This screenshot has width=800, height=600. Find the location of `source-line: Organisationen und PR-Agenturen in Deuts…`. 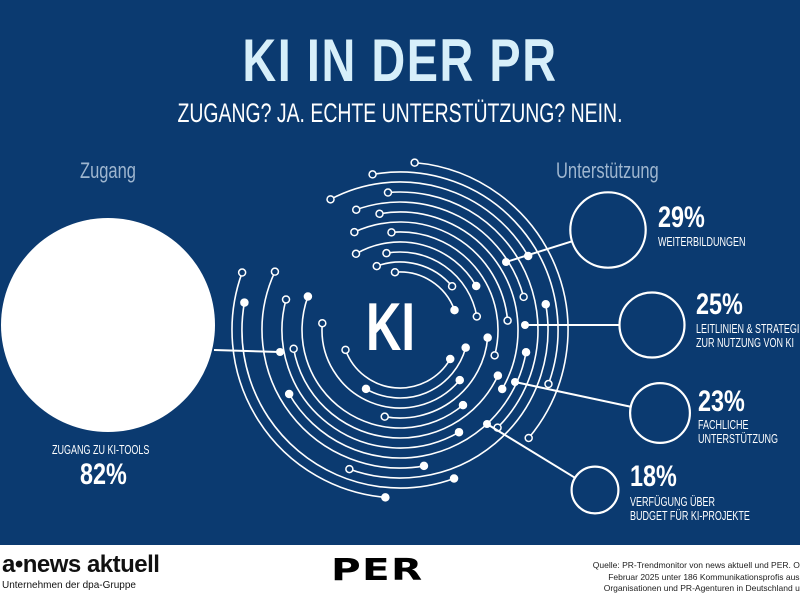

source-line: Organisationen und PR-Agenturen in Deuts… is located at coordinates (701, 588).